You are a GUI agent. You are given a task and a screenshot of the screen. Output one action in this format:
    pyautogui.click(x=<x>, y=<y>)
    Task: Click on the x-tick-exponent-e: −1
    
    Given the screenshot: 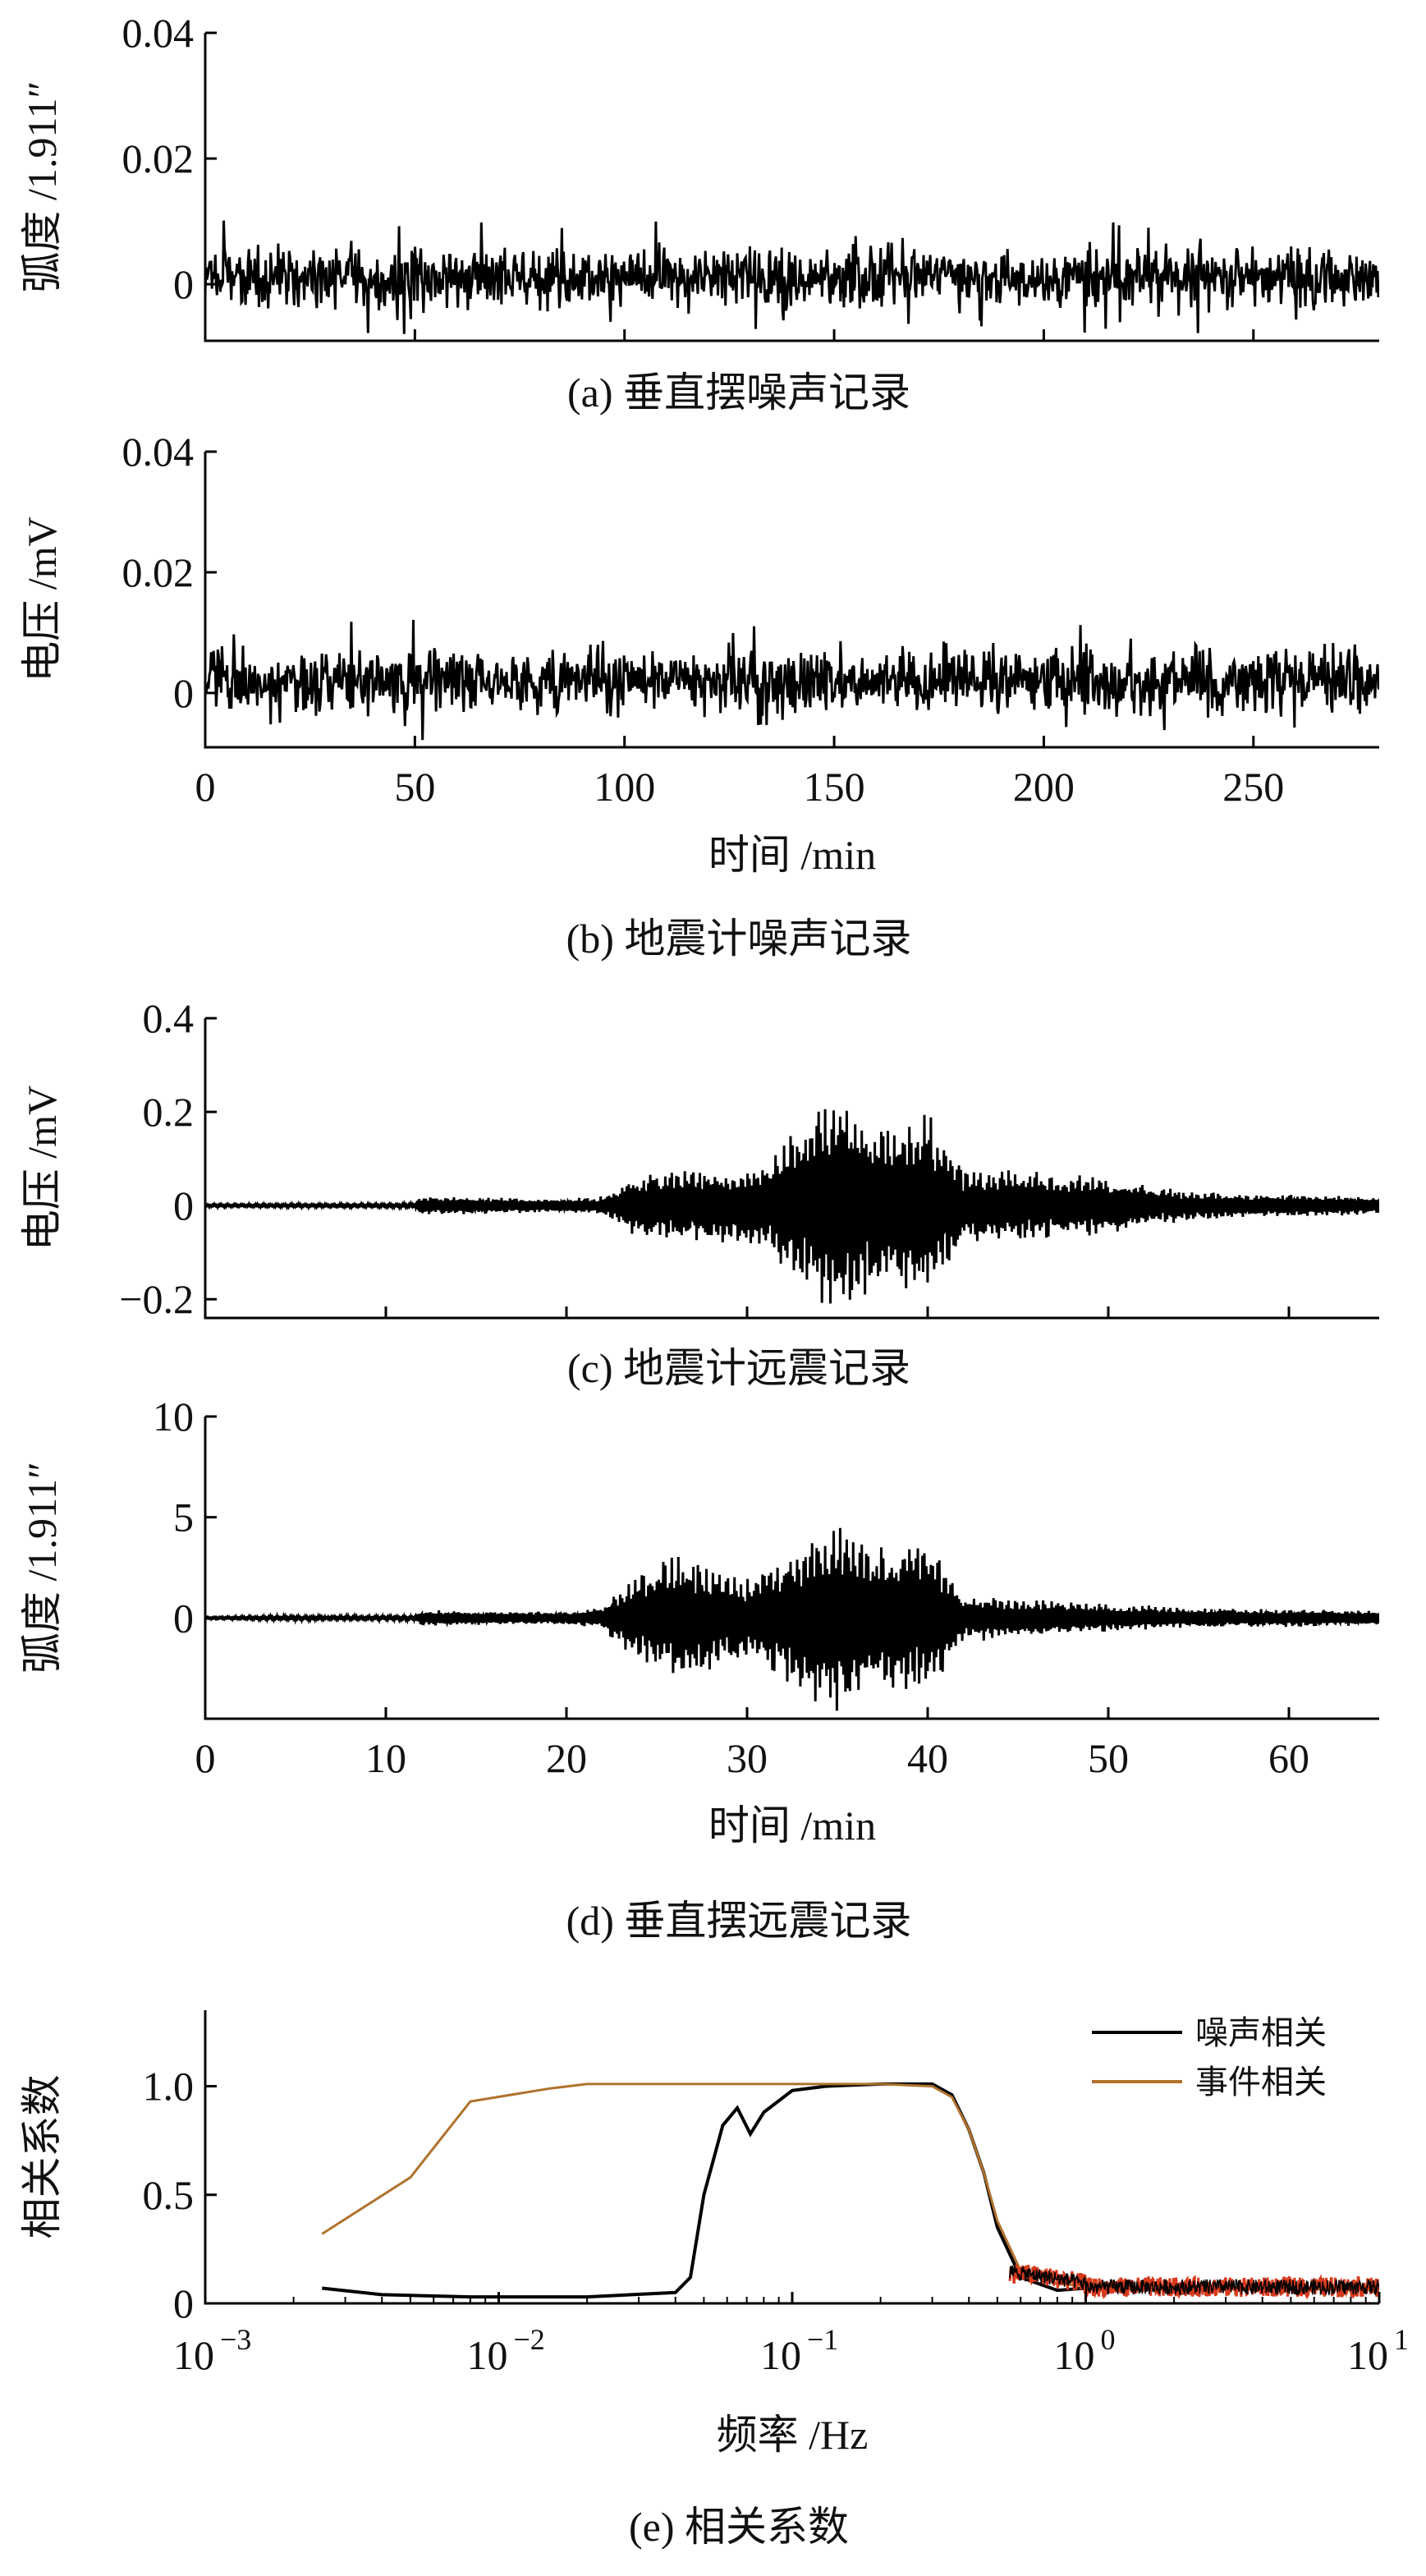 What is the action you would take?
    pyautogui.click(x=822, y=2339)
    